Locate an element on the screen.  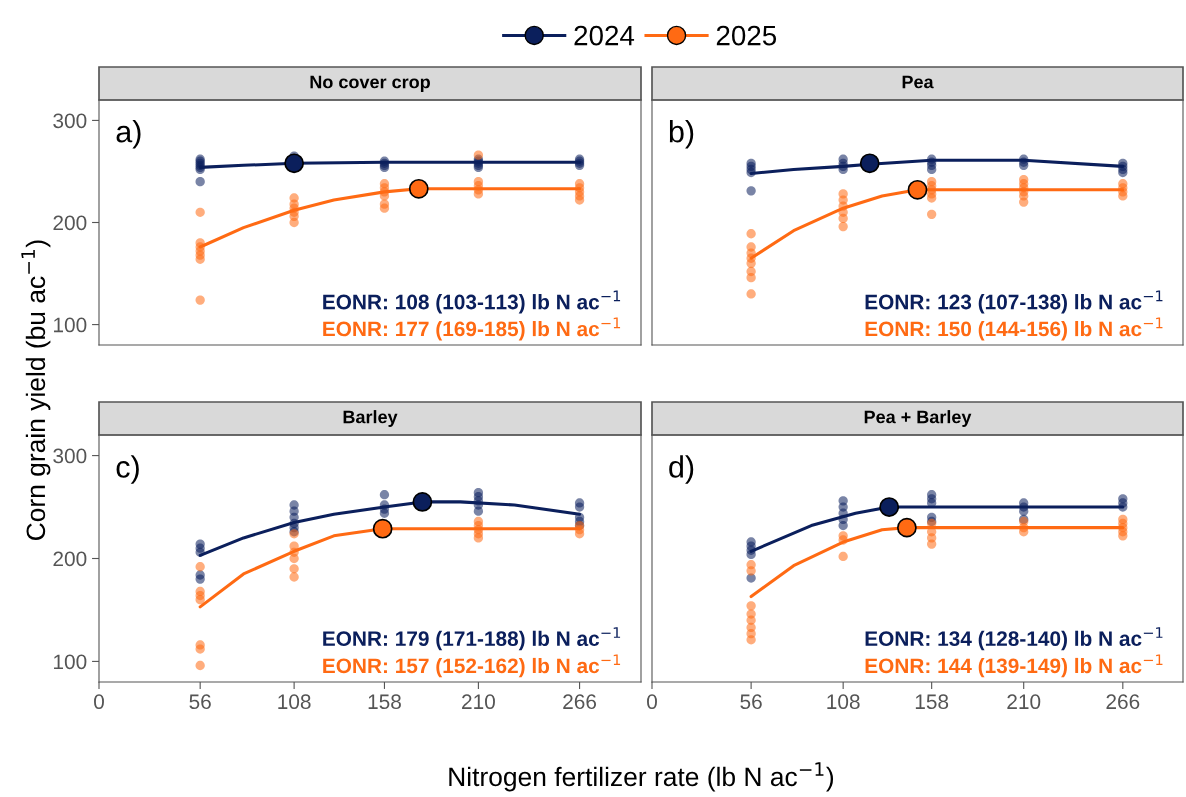
chart-title: Barley is located at coordinates (370, 418).